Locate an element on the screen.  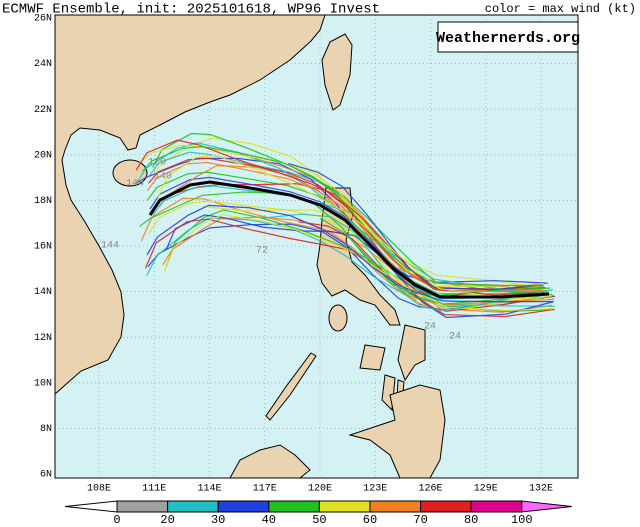
lon-label: 132E is located at coordinates (541, 489).